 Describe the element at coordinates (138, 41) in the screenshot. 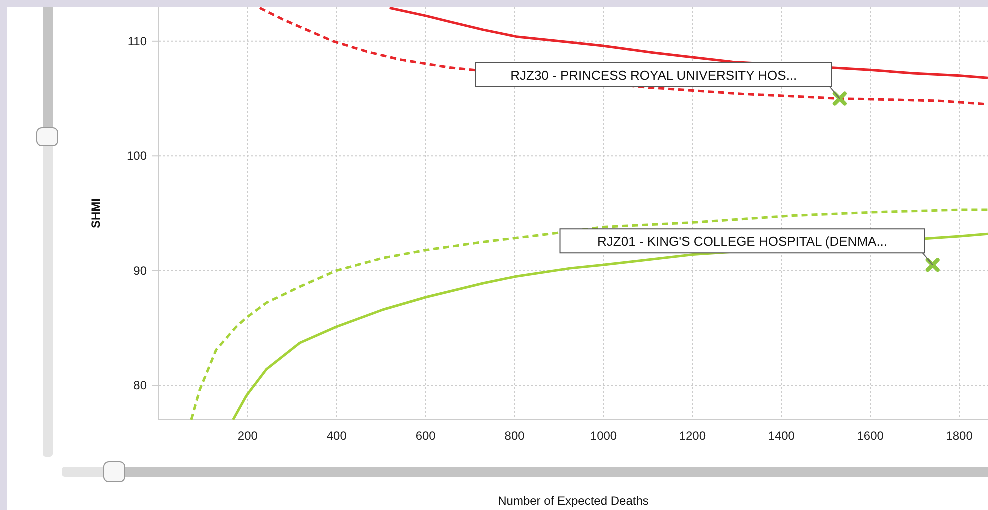

I see `y-tick-label: 110` at that location.